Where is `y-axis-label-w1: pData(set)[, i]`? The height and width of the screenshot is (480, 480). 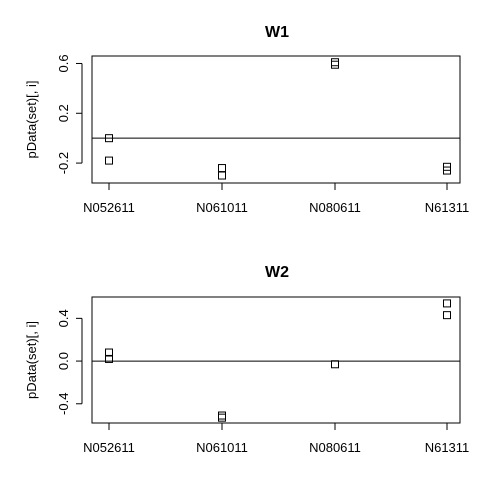 y-axis-label-w1: pData(set)[, i] is located at coordinates (31, 119).